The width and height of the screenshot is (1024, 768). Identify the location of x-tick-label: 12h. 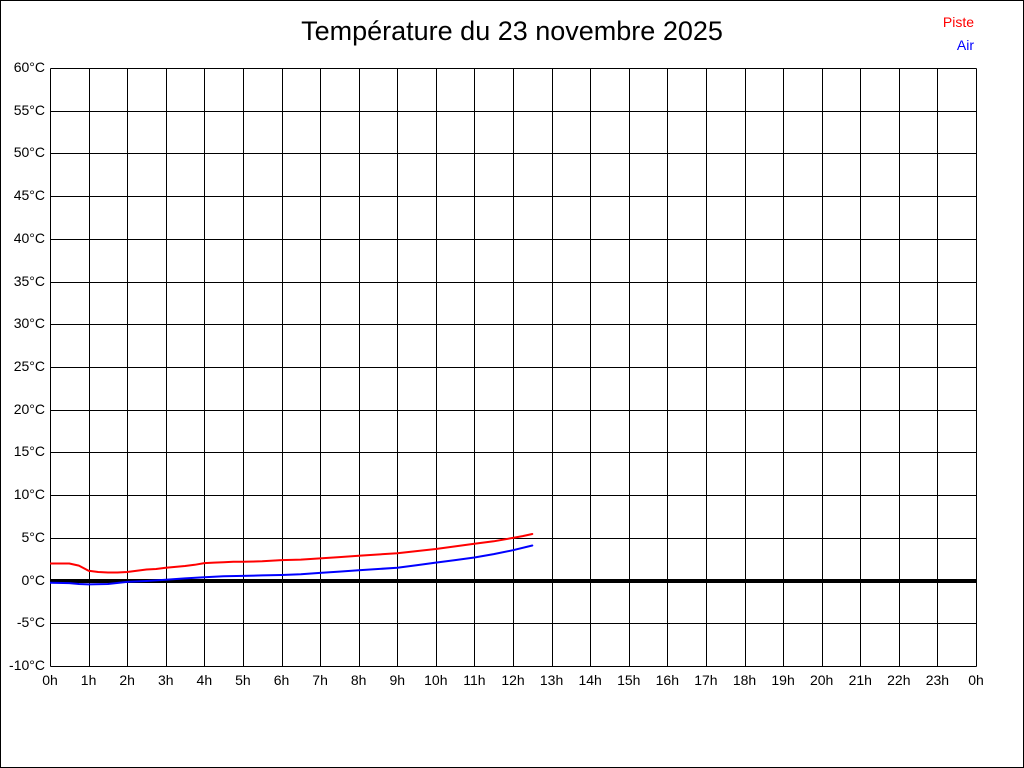
(513, 680).